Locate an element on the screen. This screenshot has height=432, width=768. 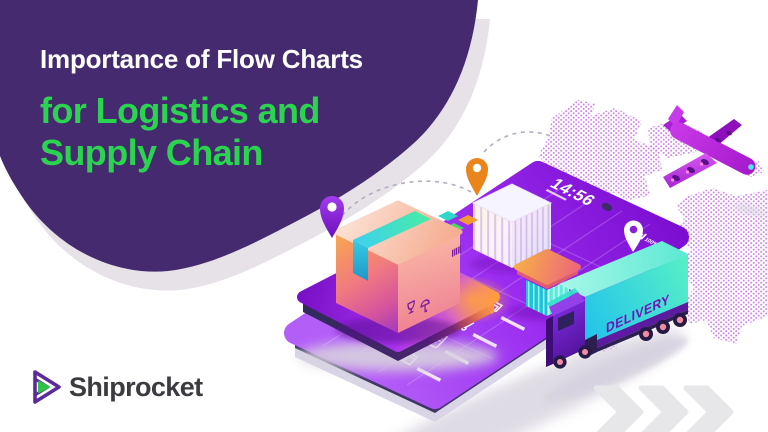
shiprocket-logo-icon is located at coordinates (47, 387).